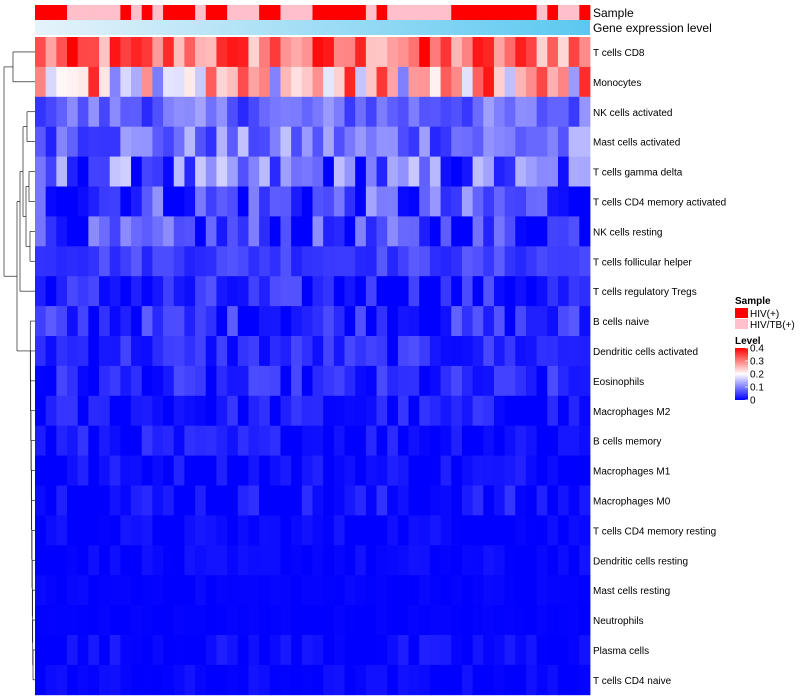 The image size is (800, 700). Describe the element at coordinates (652, 28) in the screenshot. I see `expression-annotation-label: Gene expression level` at that location.